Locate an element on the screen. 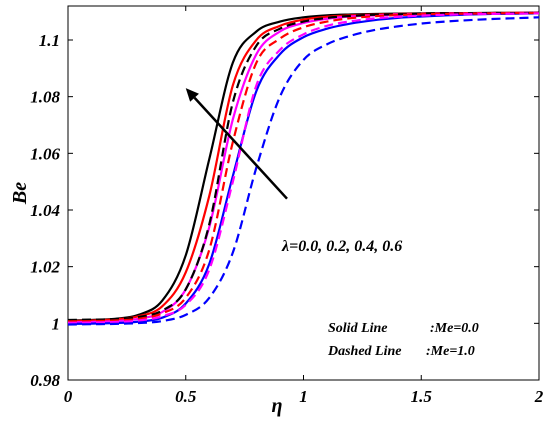  arrow-head is located at coordinates (192, 95).